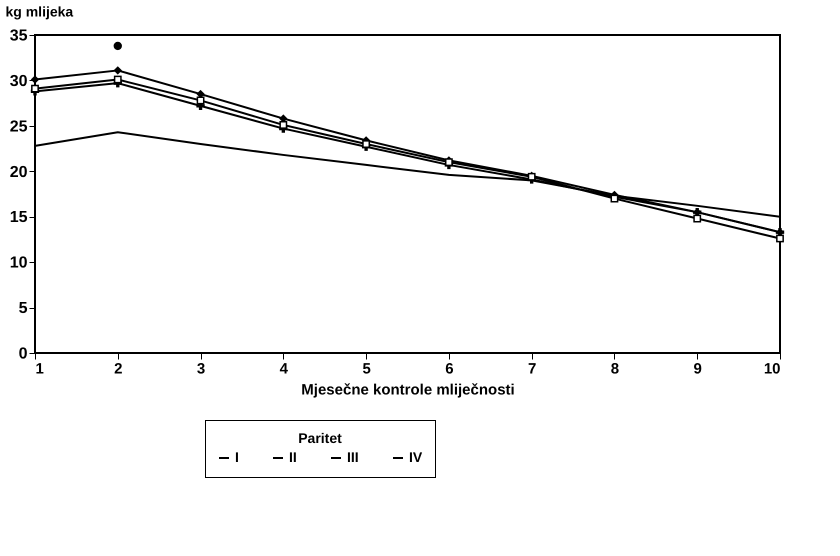 This screenshot has width=840, height=556. Describe the element at coordinates (40, 12) in the screenshot. I see `y-axis-title: kg mlijeka` at that location.